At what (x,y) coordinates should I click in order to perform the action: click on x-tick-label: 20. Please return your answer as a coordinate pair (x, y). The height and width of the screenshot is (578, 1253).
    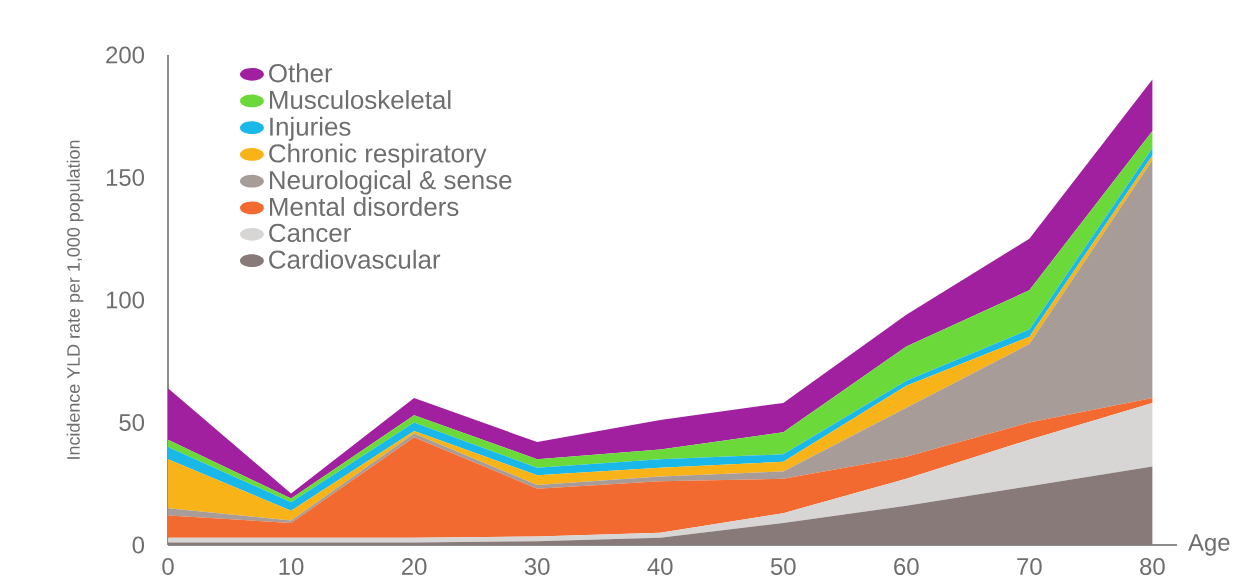
    Looking at the image, I should click on (414, 566).